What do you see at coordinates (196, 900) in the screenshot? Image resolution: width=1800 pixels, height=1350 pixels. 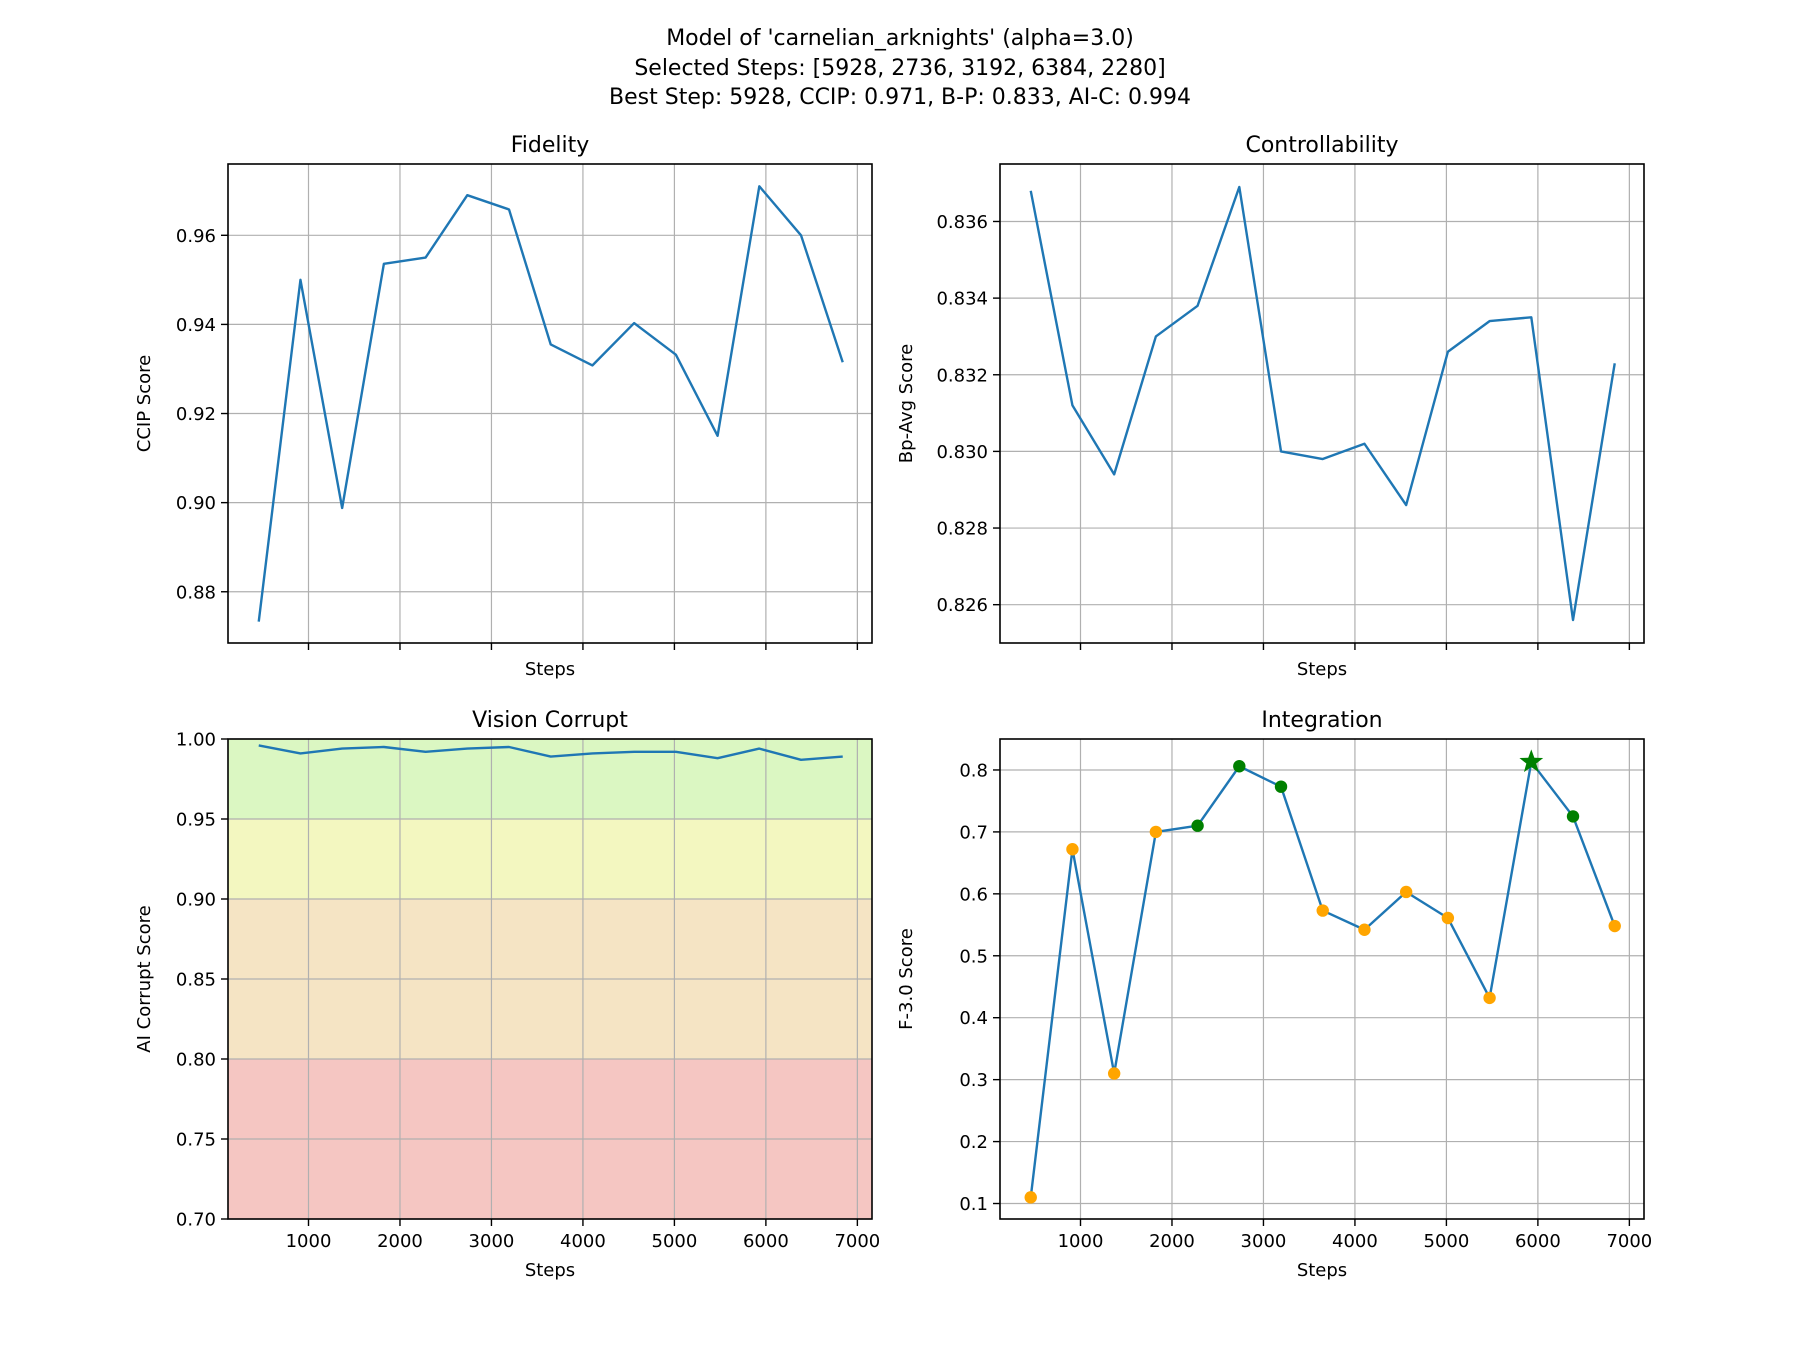 I see `vision-corrupt-y-tick-label-4: 0.90` at bounding box center [196, 900].